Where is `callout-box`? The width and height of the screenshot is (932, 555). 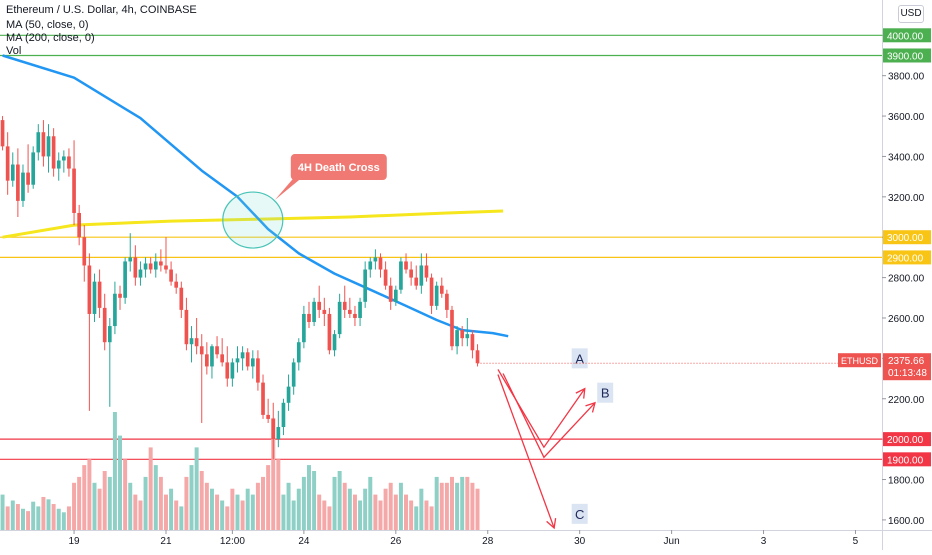
callout-box is located at coordinates (338, 167).